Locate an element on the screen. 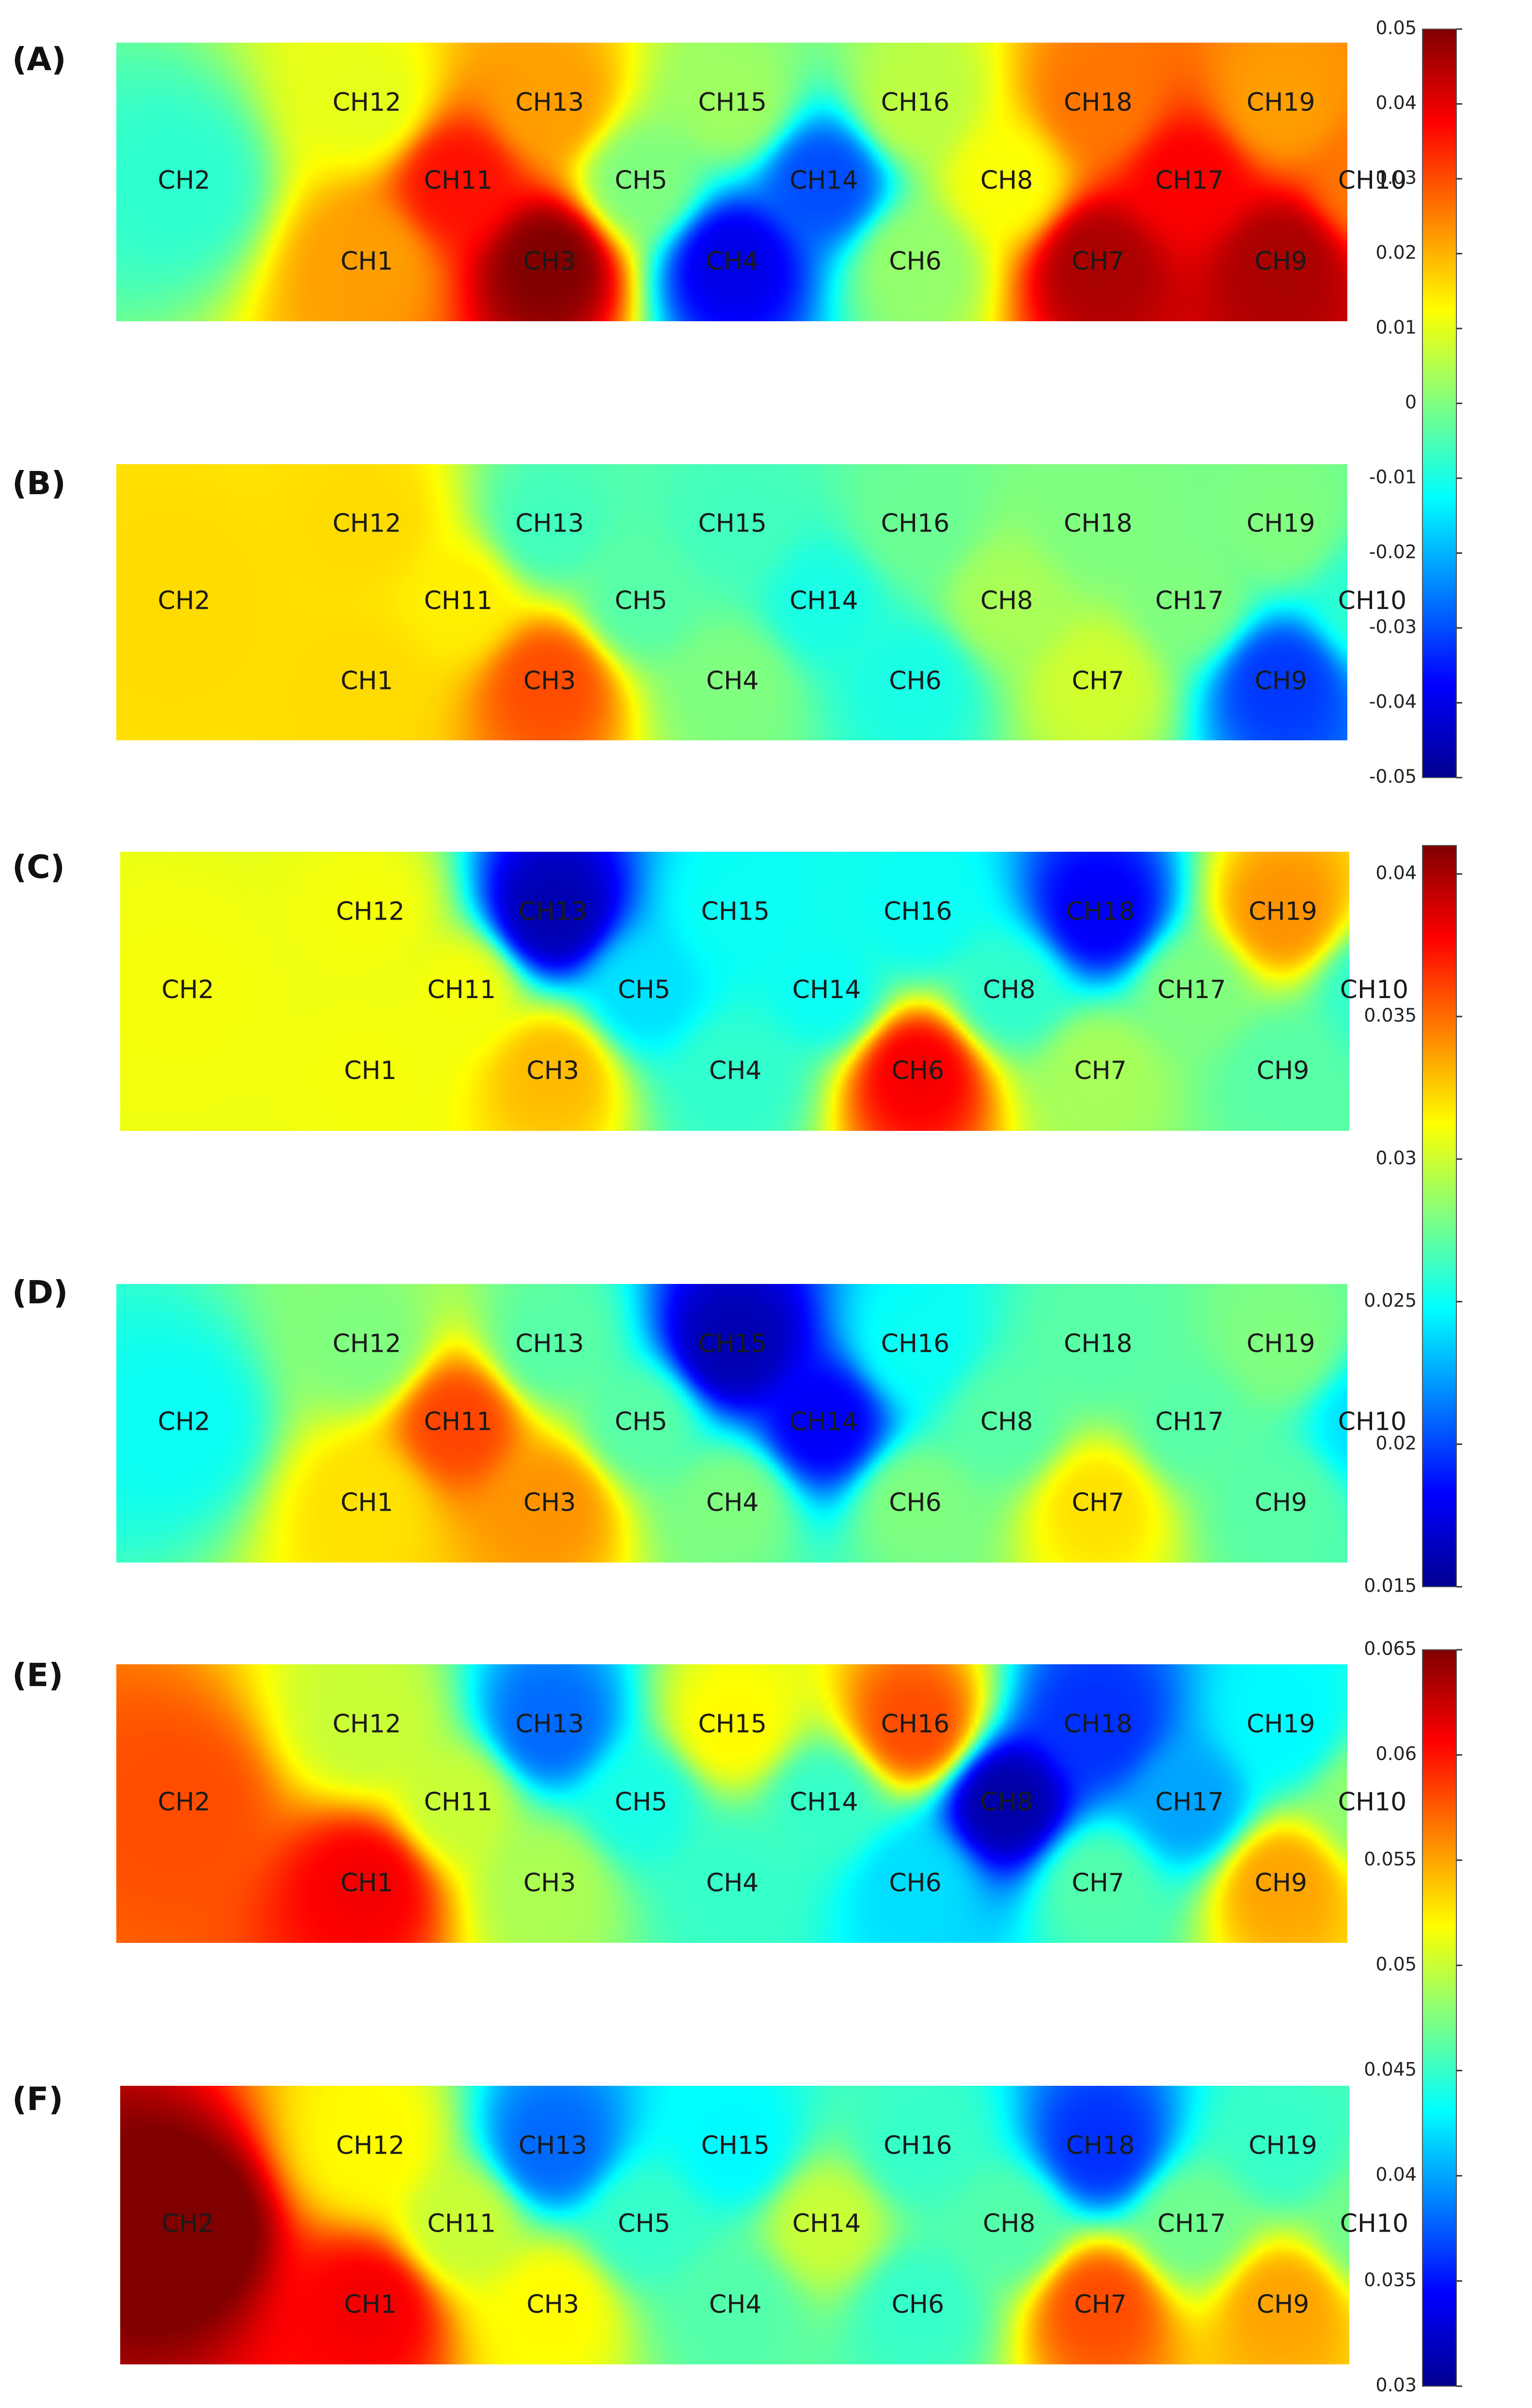 Image resolution: width=1532 pixels, height=2408 pixels. colorbar: 0.04 0.035 0.03 0.025 0.02 0.015 is located at coordinates (1413, 1221).